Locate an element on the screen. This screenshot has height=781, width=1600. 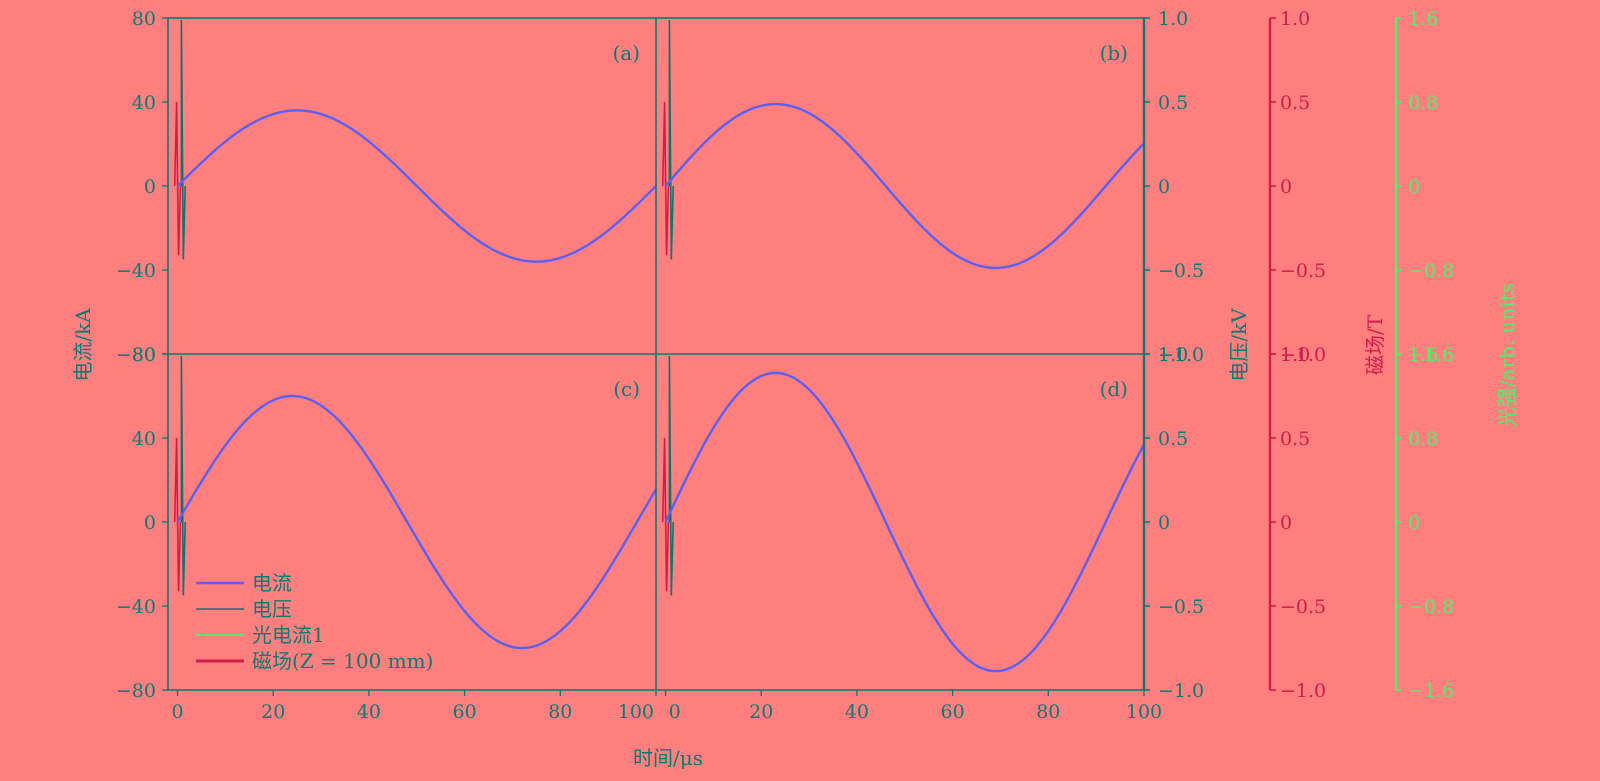
current-axis-label: 电流/kA is located at coordinates (83, 345).